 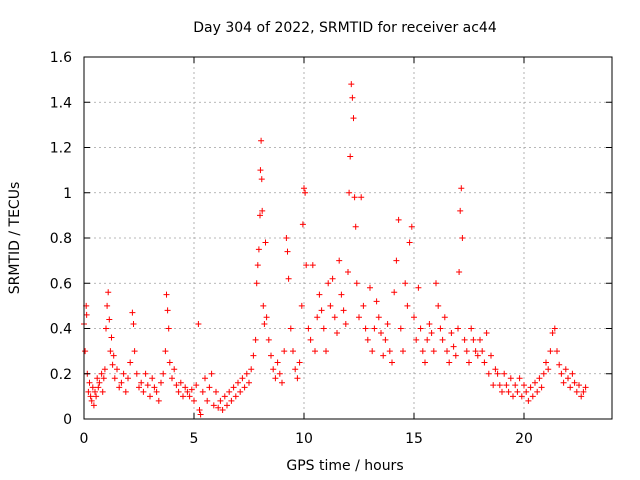 What do you see at coordinates (15, 238) in the screenshot?
I see `y-axis-label: SRMTID / TECUs` at bounding box center [15, 238].